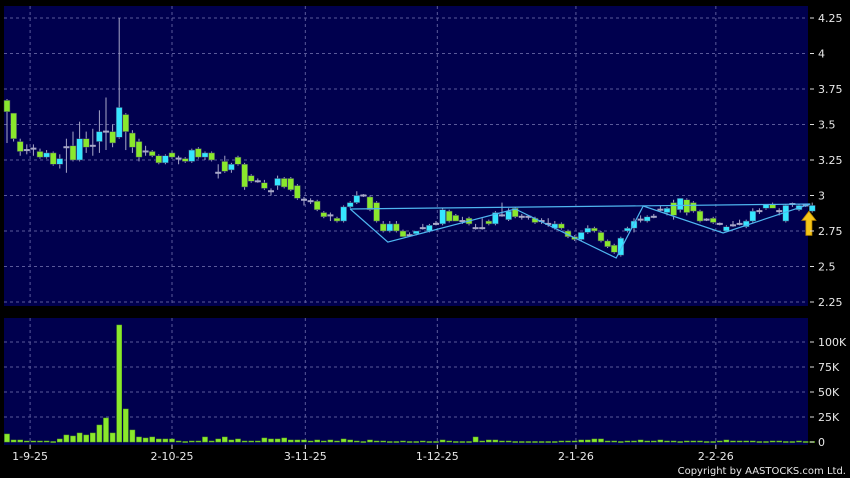  What do you see at coordinates (716, 456) in the screenshot?
I see `date-tick-label: 2-2-26` at bounding box center [716, 456].